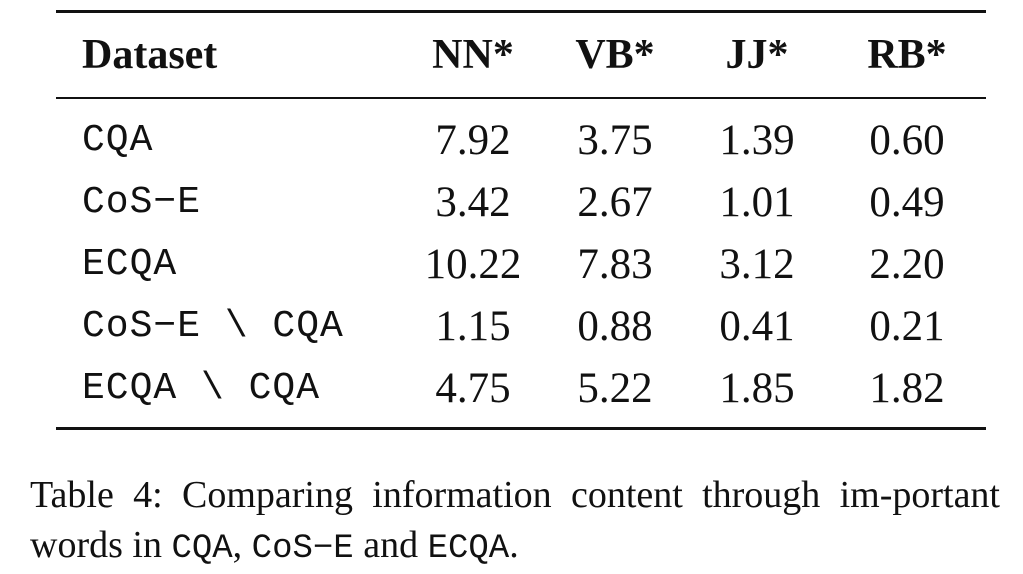 The width and height of the screenshot is (1023, 574). What do you see at coordinates (302, 549) in the screenshot?
I see `caption-dataset-cose: CoS−E` at bounding box center [302, 549].